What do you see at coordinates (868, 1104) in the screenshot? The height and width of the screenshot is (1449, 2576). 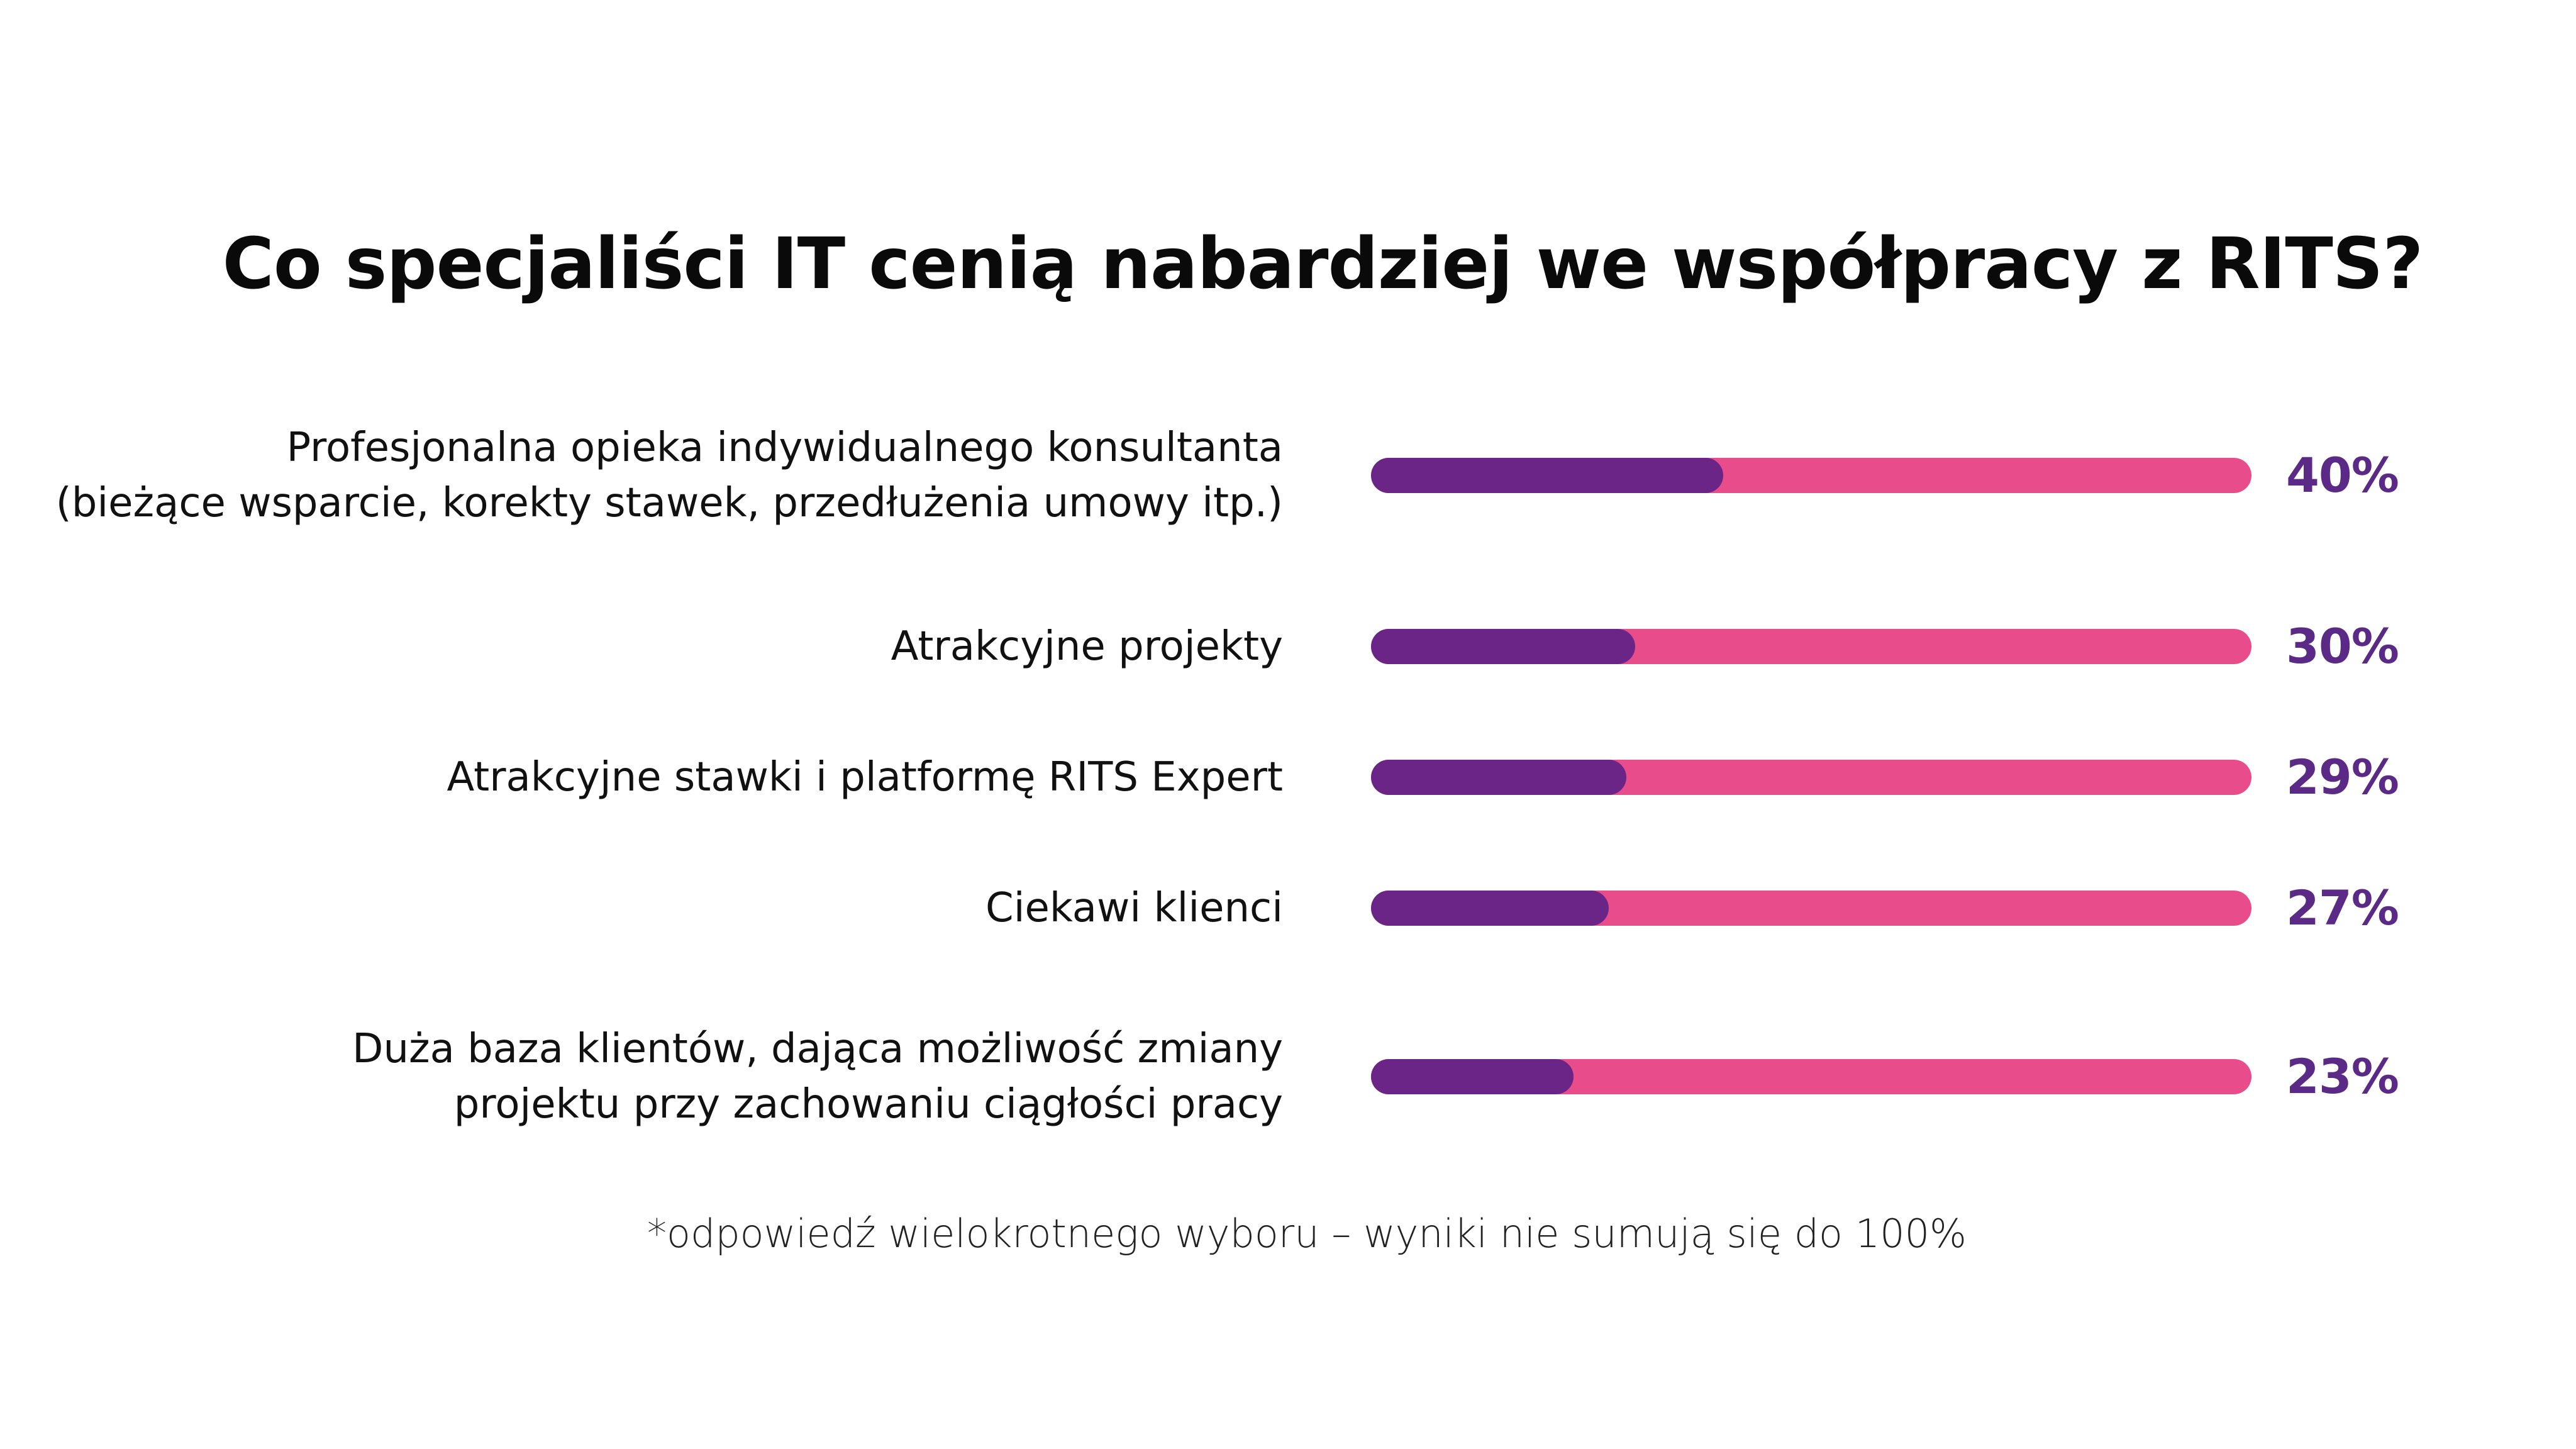 I see `category-label-line: projektu przy zachowaniu ciągłości pracy` at bounding box center [868, 1104].